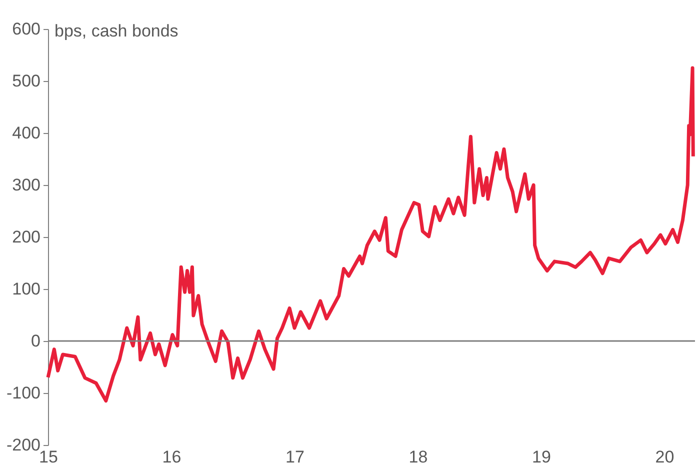 This screenshot has width=697, height=473. What do you see at coordinates (23, 393) in the screenshot?
I see `y-tick-label: -100` at bounding box center [23, 393].